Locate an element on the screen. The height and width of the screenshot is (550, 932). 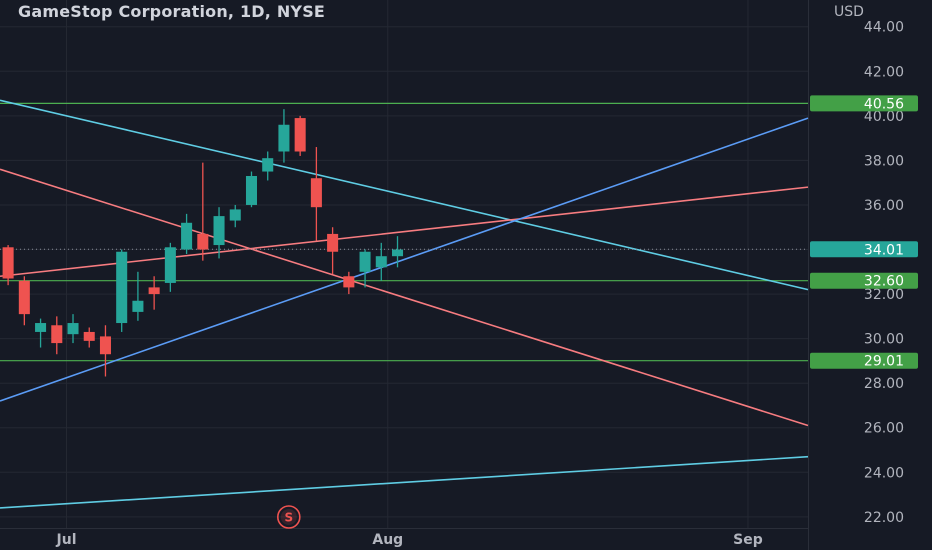
price-tag-text: 32.60 is located at coordinates (884, 282).